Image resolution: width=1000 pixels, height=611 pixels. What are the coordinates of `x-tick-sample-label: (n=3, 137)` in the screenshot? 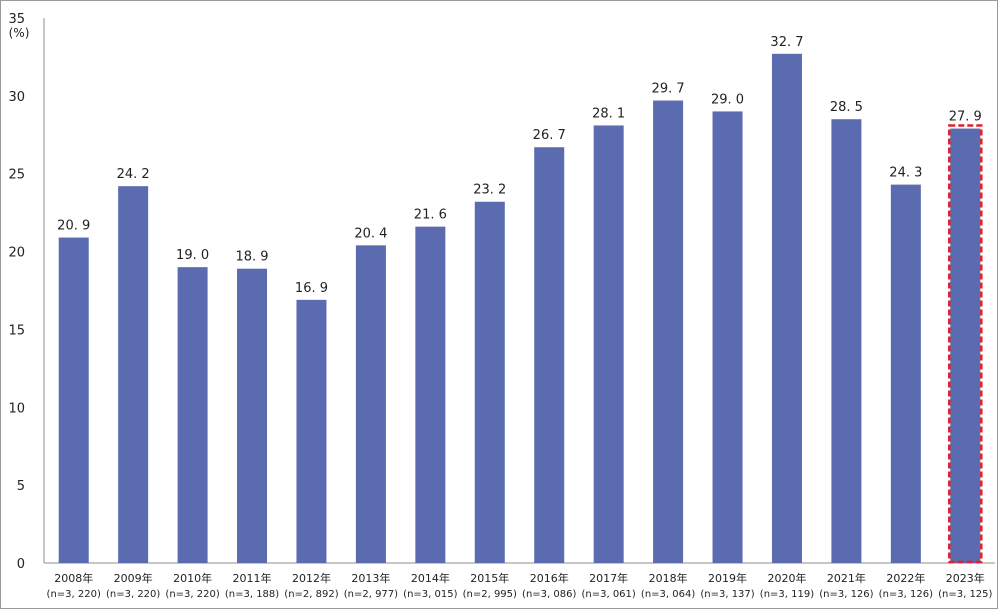 It's located at (727, 594).